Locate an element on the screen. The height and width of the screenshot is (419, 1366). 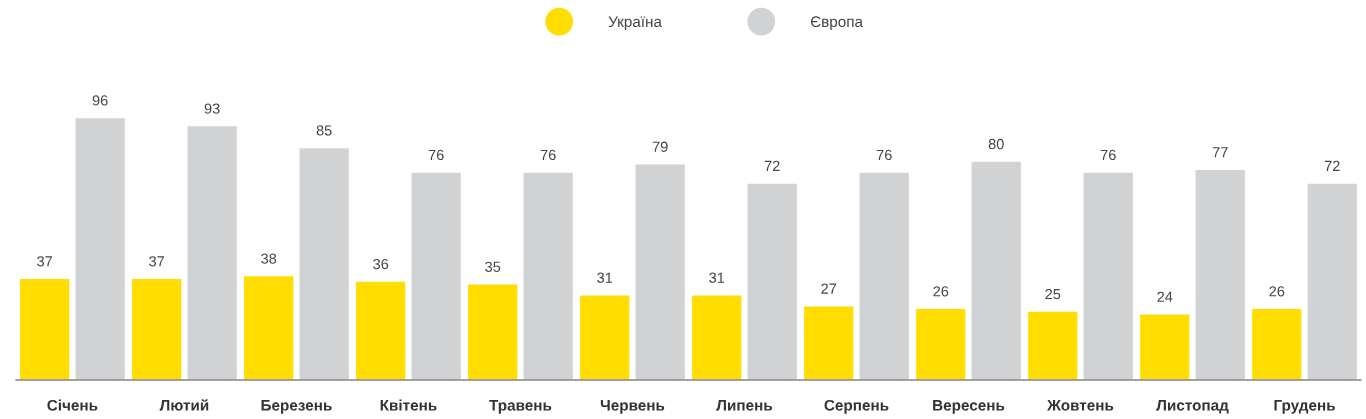
data-label: 36 is located at coordinates (381, 264).